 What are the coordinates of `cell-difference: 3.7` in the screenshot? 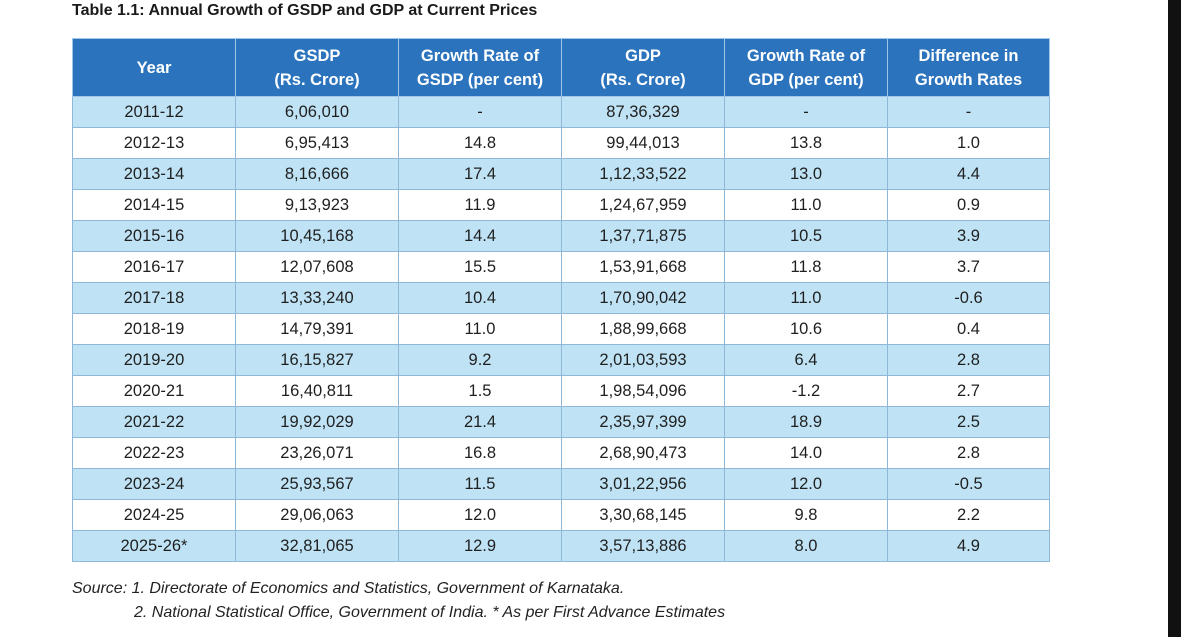 It's located at (968, 267).